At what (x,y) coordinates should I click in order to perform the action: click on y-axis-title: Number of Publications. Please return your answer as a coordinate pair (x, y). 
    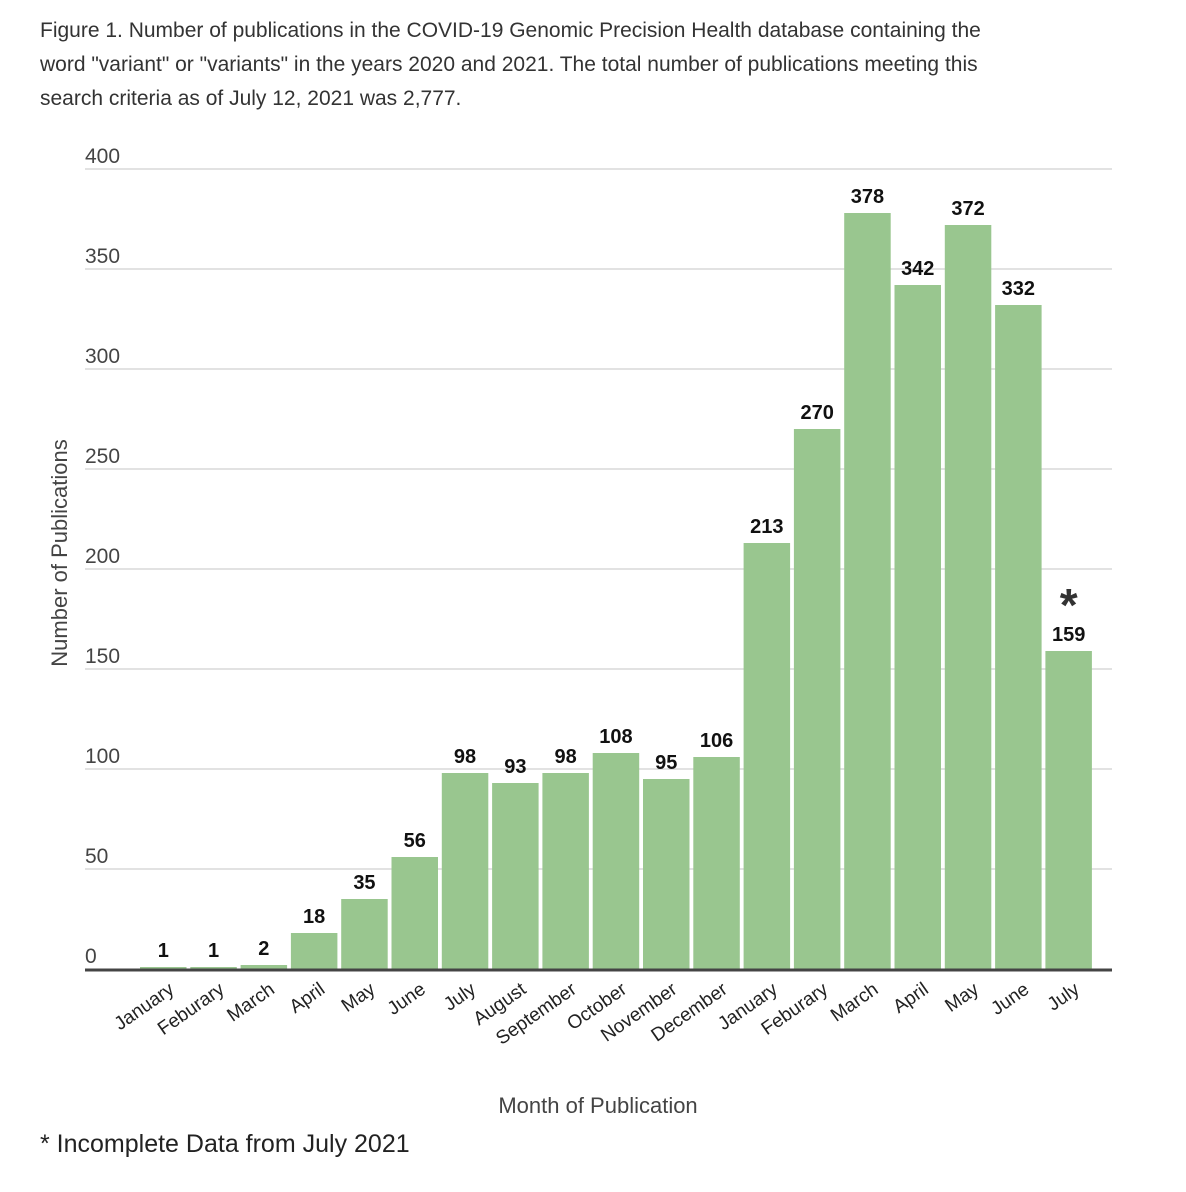
    Looking at the image, I should click on (59, 552).